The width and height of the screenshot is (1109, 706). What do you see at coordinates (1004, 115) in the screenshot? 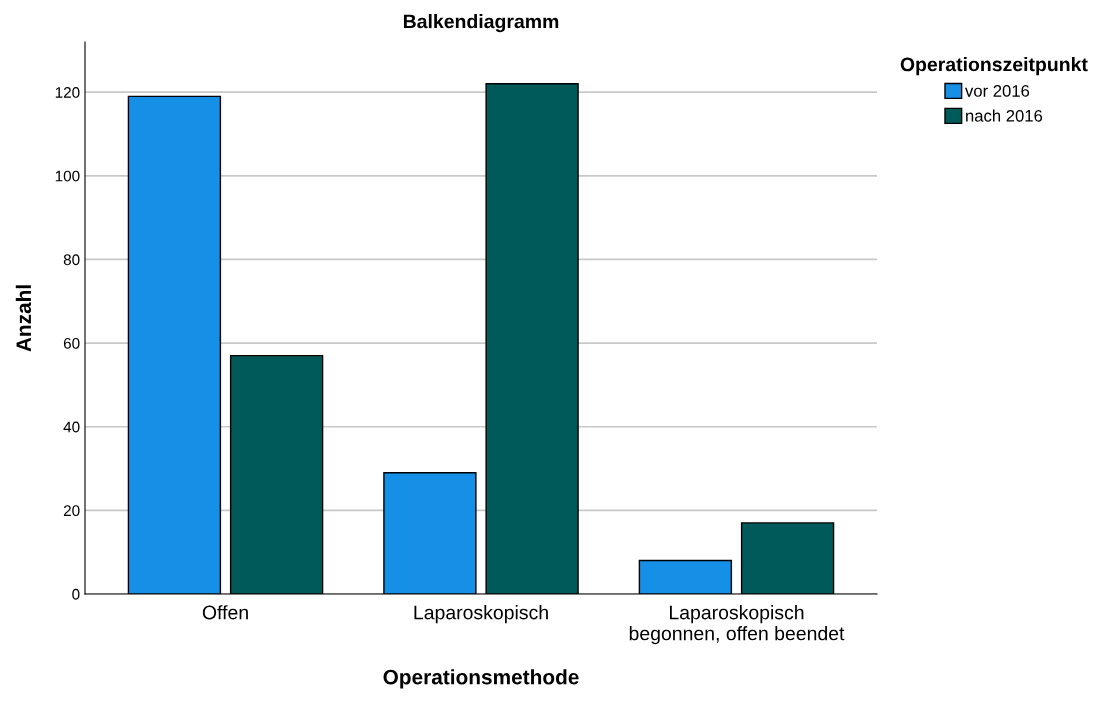
I see `legend-label: nach 2016` at bounding box center [1004, 115].